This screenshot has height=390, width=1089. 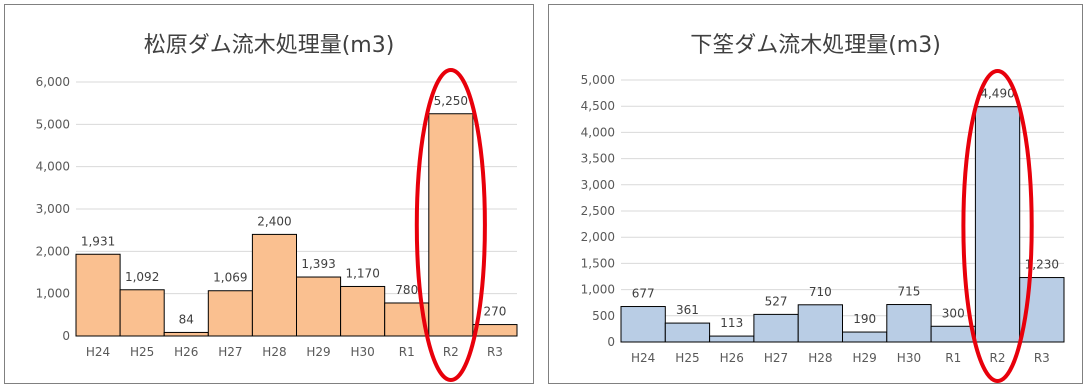 What do you see at coordinates (406, 290) in the screenshot?
I see `data-label: 780` at bounding box center [406, 290].